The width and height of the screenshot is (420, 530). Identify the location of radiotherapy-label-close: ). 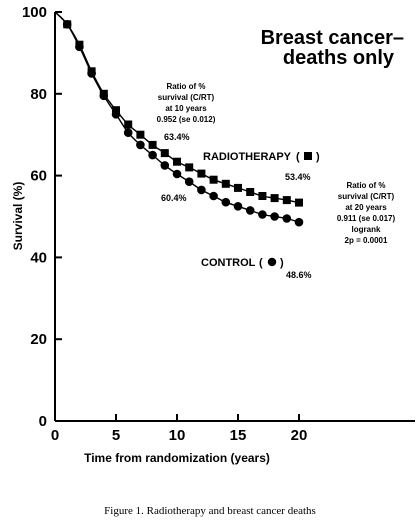
(318, 157).